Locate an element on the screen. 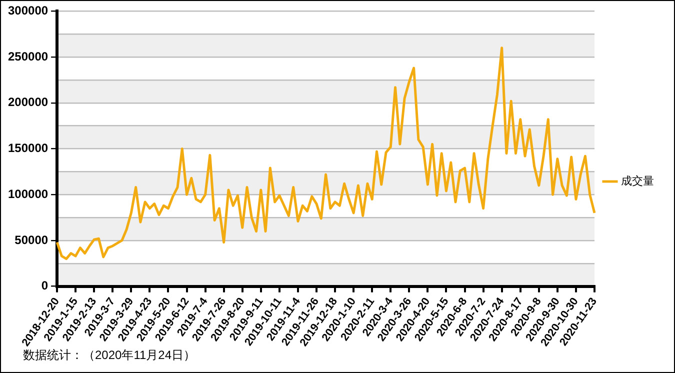 The height and width of the screenshot is (373, 675). y-tick-label: 100000 is located at coordinates (28, 193).